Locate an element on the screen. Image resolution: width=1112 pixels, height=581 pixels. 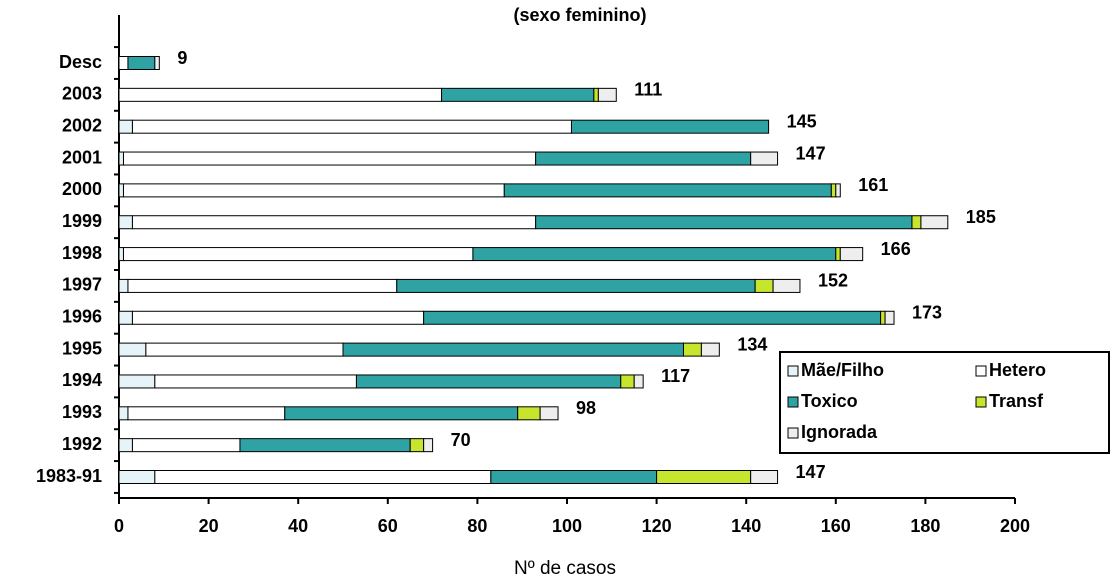
x-tick-label: 80 is located at coordinates (477, 526).